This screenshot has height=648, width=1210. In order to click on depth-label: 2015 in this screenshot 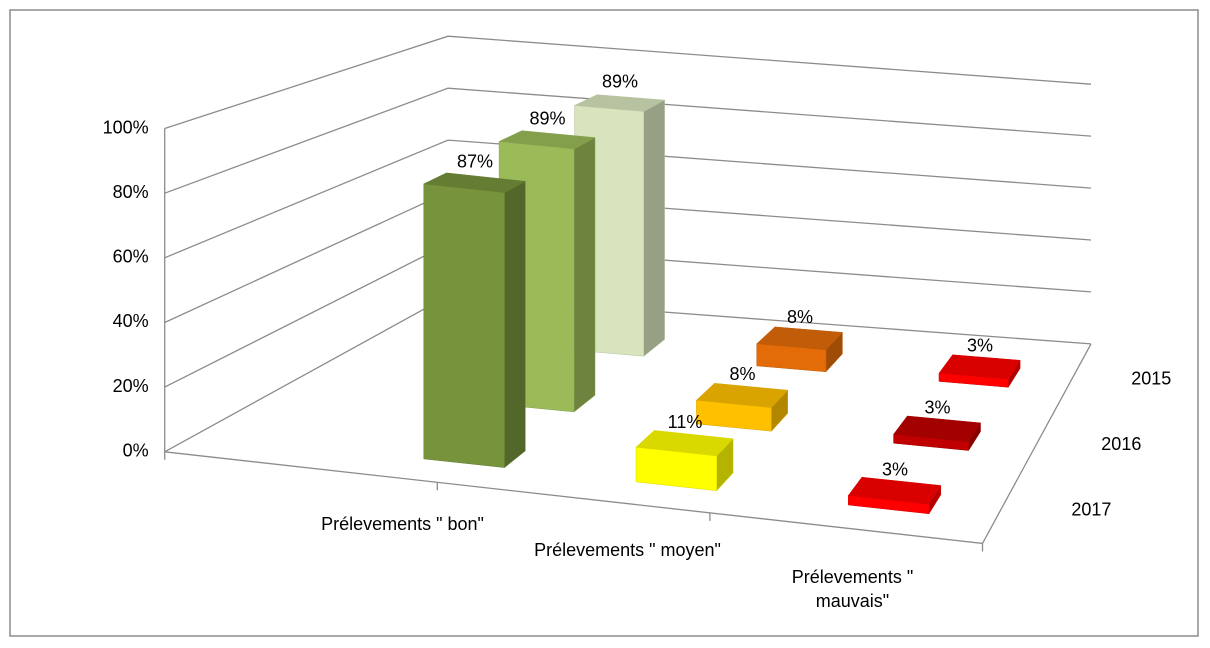, I will do `click(1151, 378)`.